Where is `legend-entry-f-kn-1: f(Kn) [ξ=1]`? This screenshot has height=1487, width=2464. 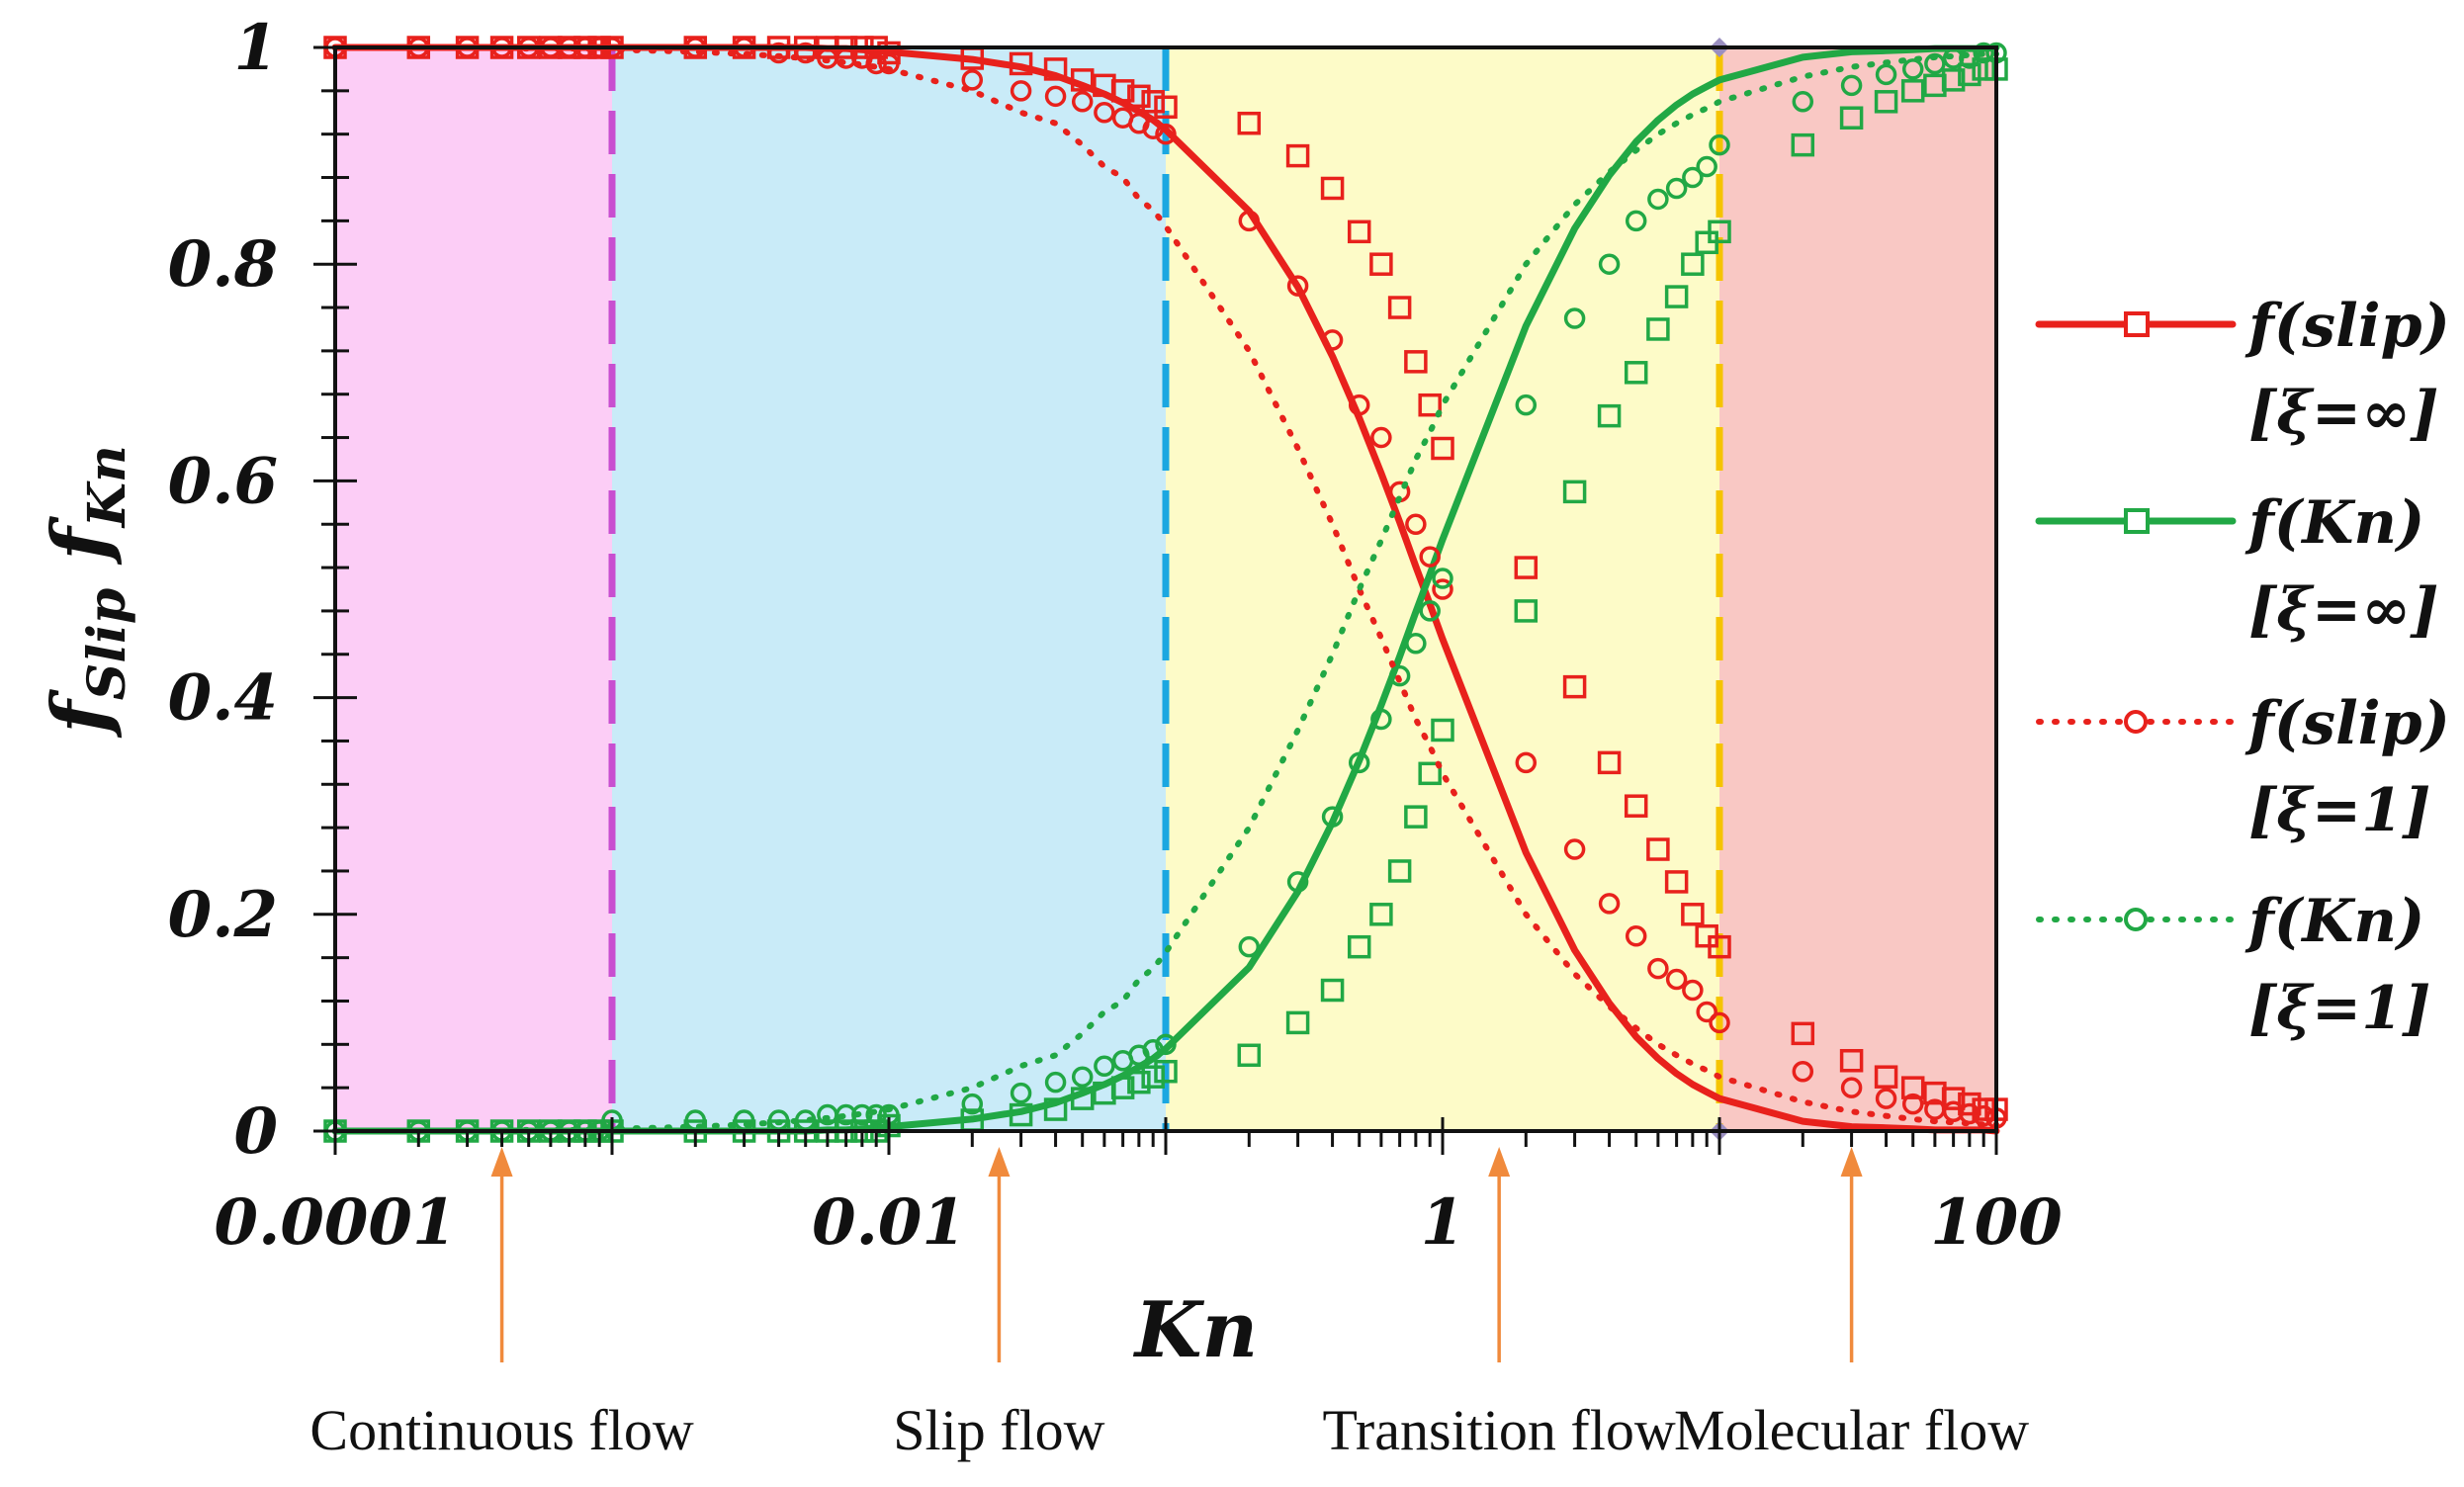
legend-entry-f-kn-1: f(Kn) [ξ=1] is located at coordinates (2233, 965).